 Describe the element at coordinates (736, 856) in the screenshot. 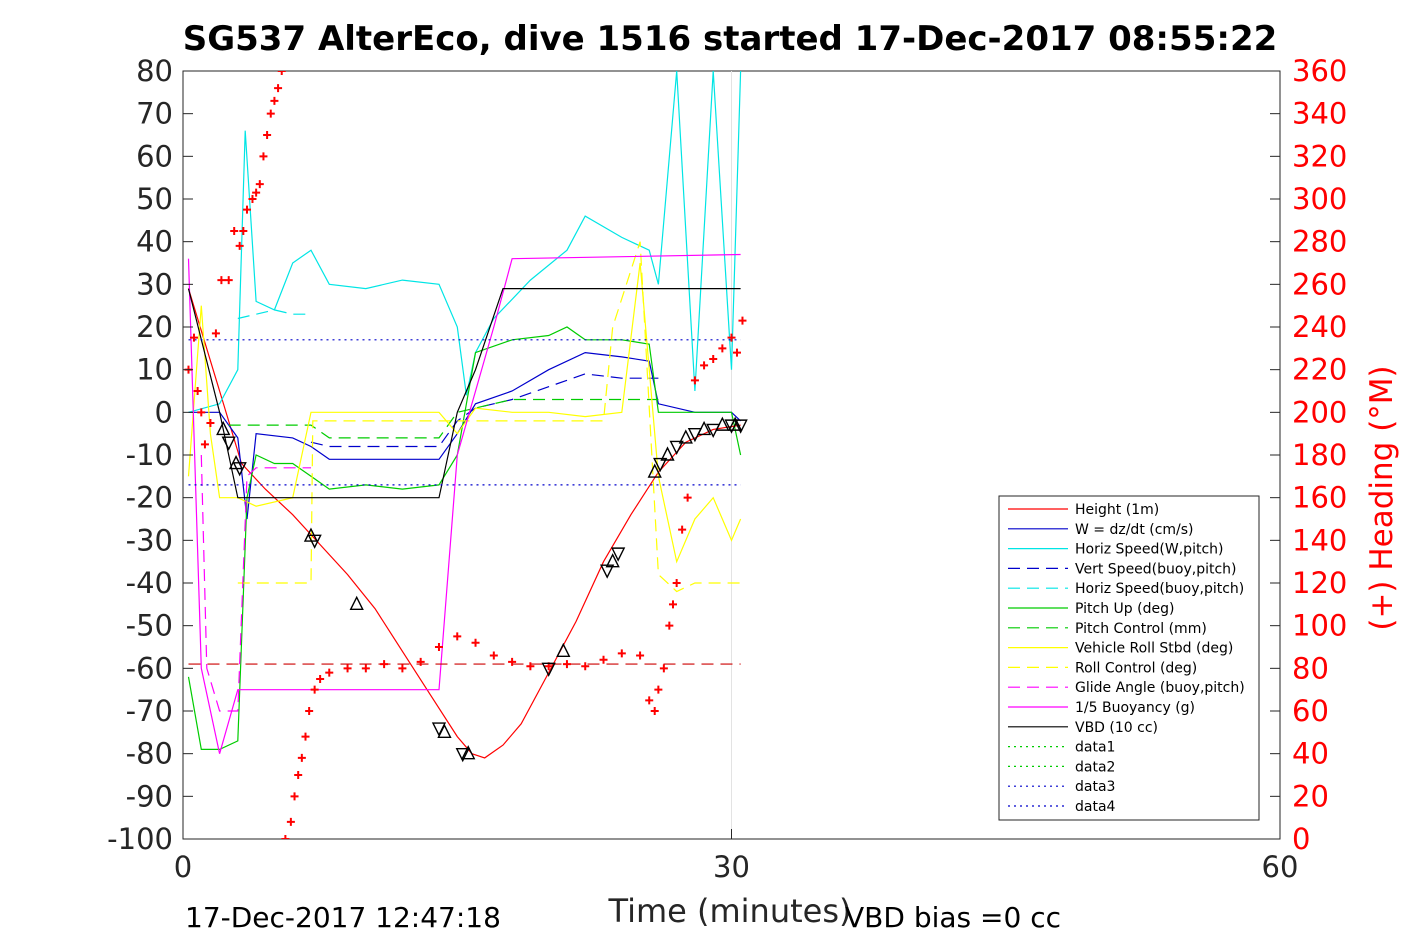

I see `x-axis: 0 30 60` at that location.